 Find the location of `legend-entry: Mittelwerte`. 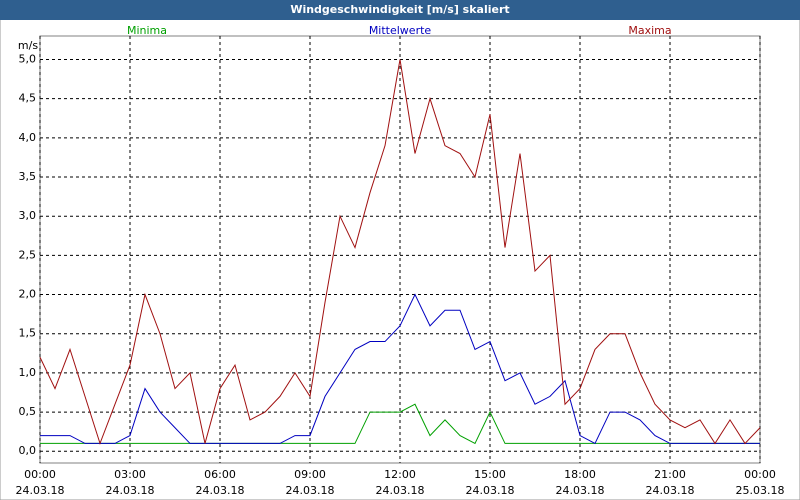

legend-entry: Mittelwerte is located at coordinates (400, 30).